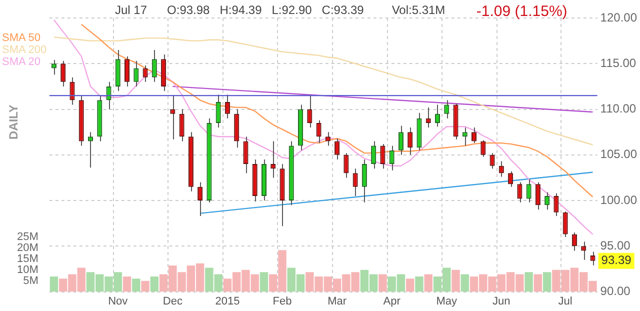 Image resolution: width=640 pixels, height=311 pixels. What do you see at coordinates (615, 245) in the screenshot?
I see `y-tick-label: 95.00` at bounding box center [615, 245].